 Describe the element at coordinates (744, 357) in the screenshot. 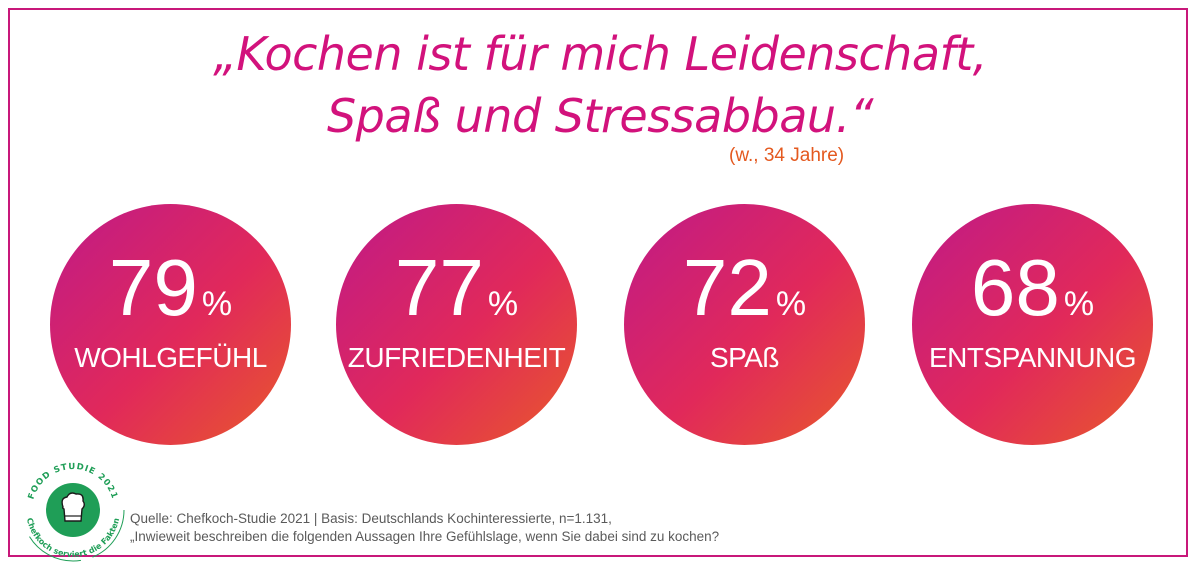

I see `stat-label: SPAß` at that location.